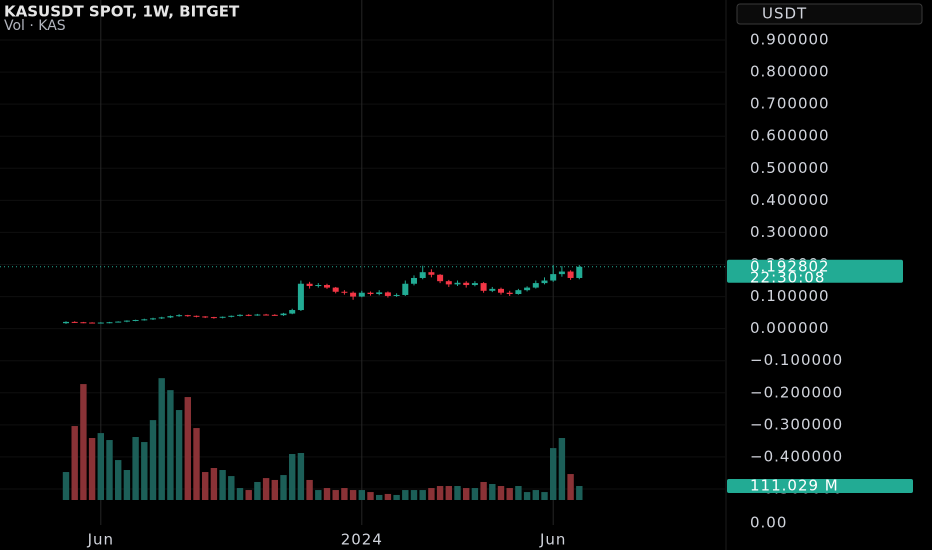 This screenshot has width=932, height=550. I want to click on last-price-tag, so click(815, 271).